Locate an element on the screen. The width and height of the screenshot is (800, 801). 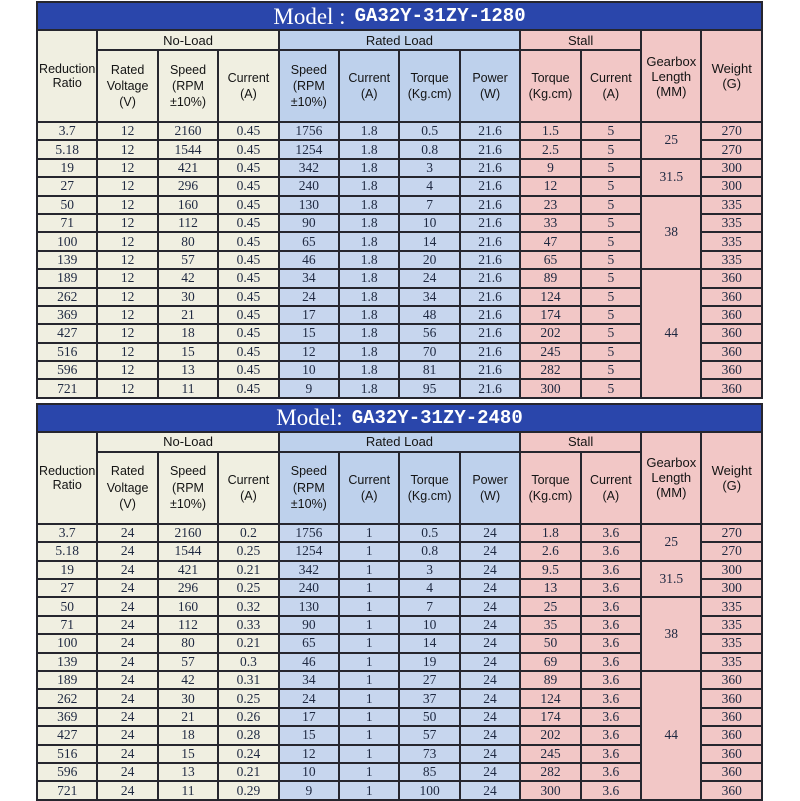
reduction-ratio-cell: 516 is located at coordinates (67, 352).